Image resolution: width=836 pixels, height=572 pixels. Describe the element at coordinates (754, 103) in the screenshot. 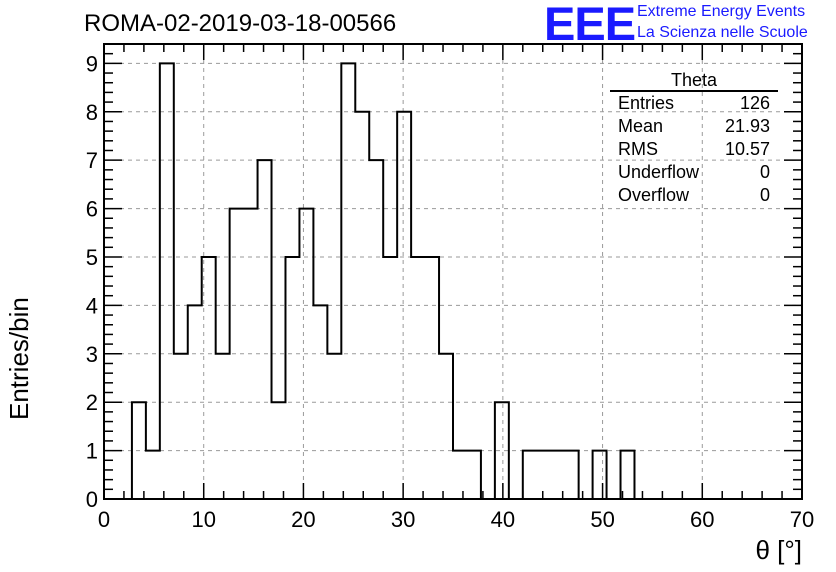

I see `stats-value: 126` at that location.